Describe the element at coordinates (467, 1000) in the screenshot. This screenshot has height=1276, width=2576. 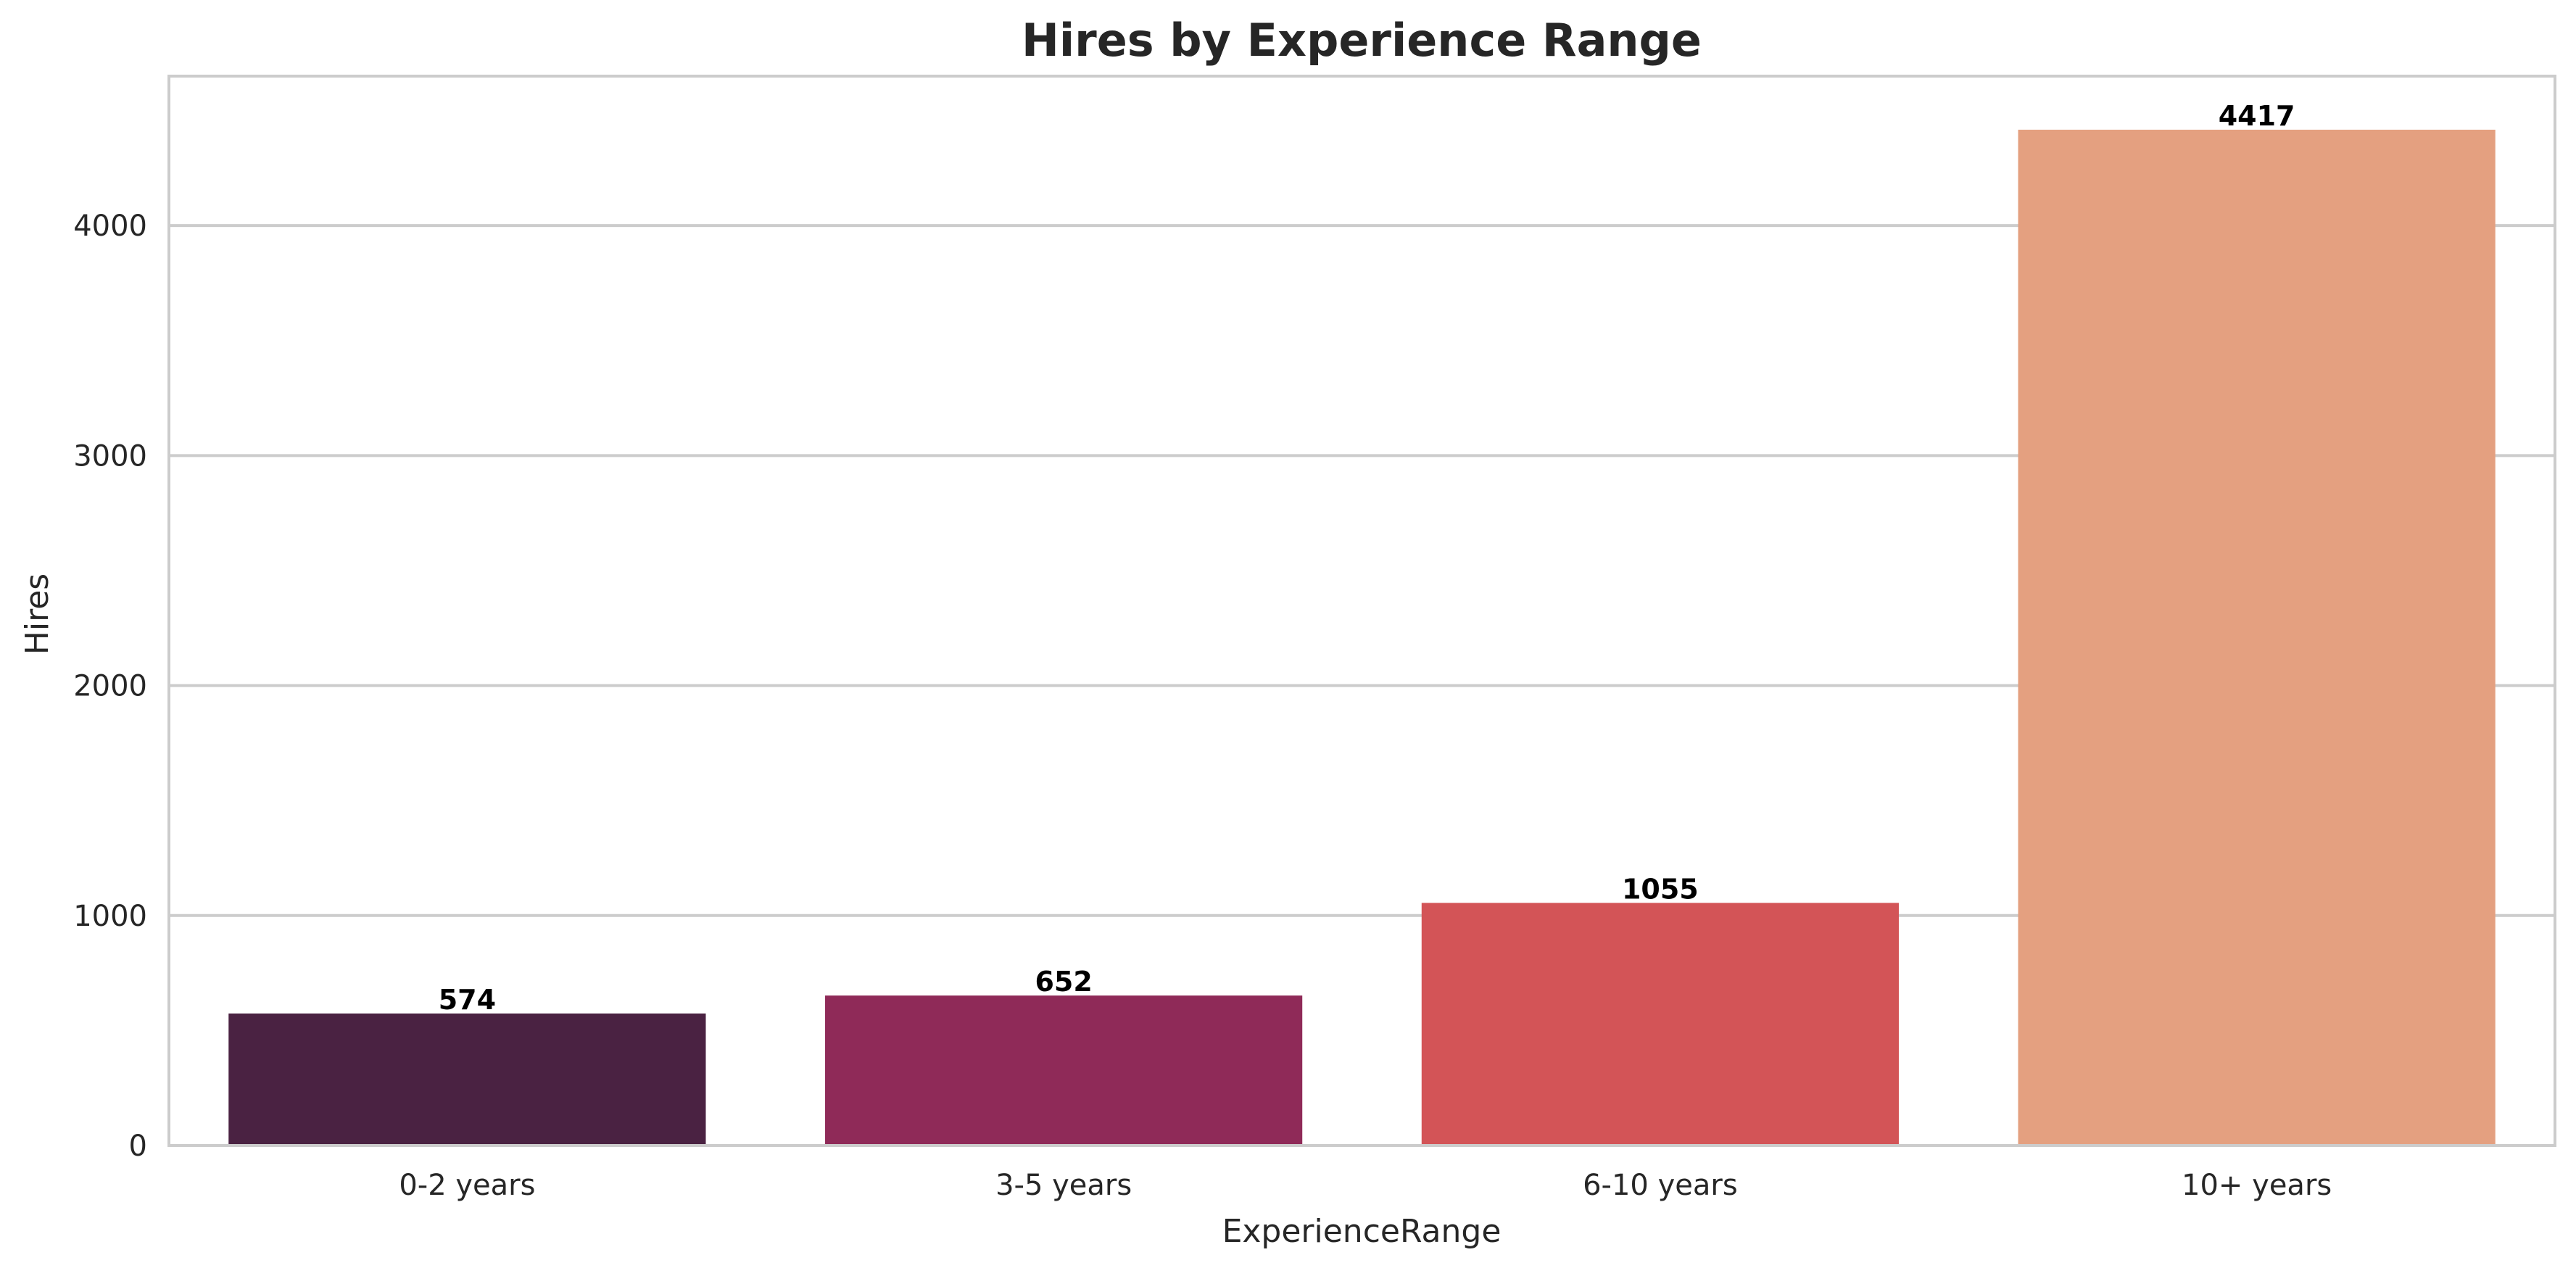
I see `data-label: 574` at that location.